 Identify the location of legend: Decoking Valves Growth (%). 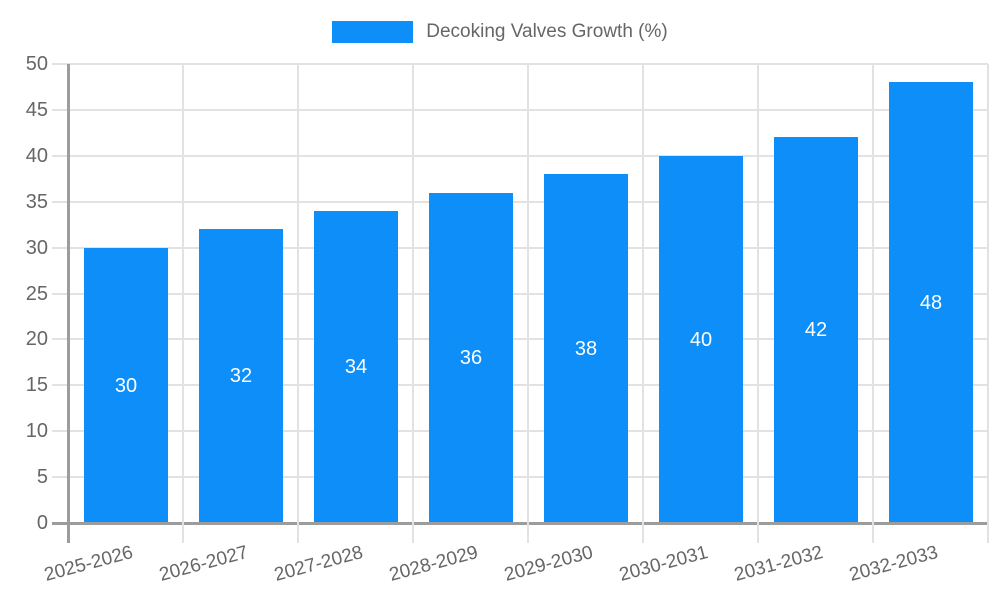
(500, 31).